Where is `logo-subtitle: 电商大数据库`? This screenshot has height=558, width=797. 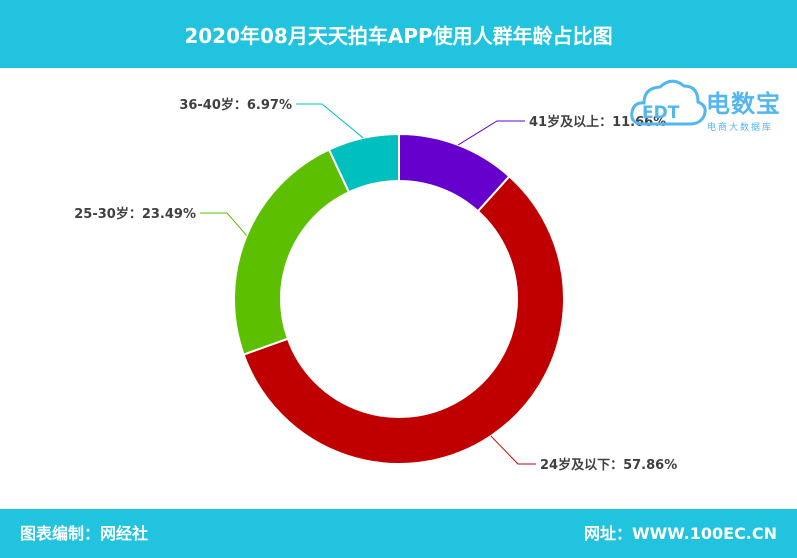
logo-subtitle: 电商大数据库 is located at coordinates (740, 128).